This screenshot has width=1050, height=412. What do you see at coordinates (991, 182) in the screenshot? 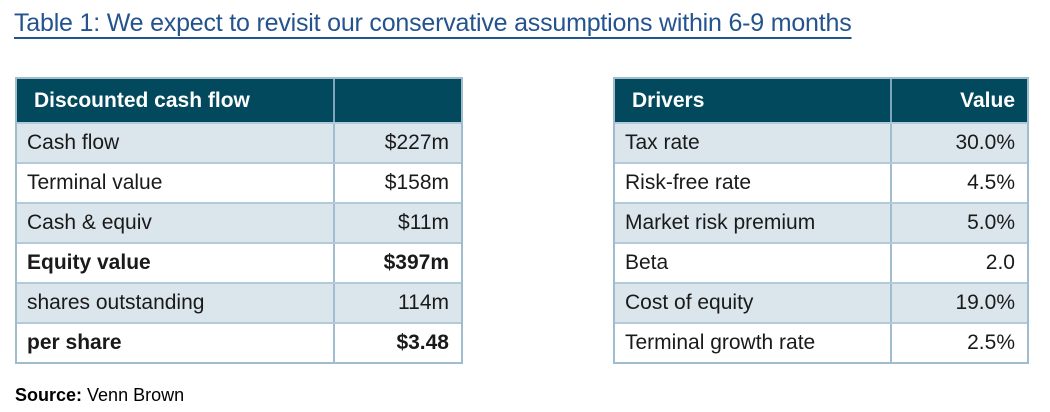
I see `row-value: 4.5%` at bounding box center [991, 182].